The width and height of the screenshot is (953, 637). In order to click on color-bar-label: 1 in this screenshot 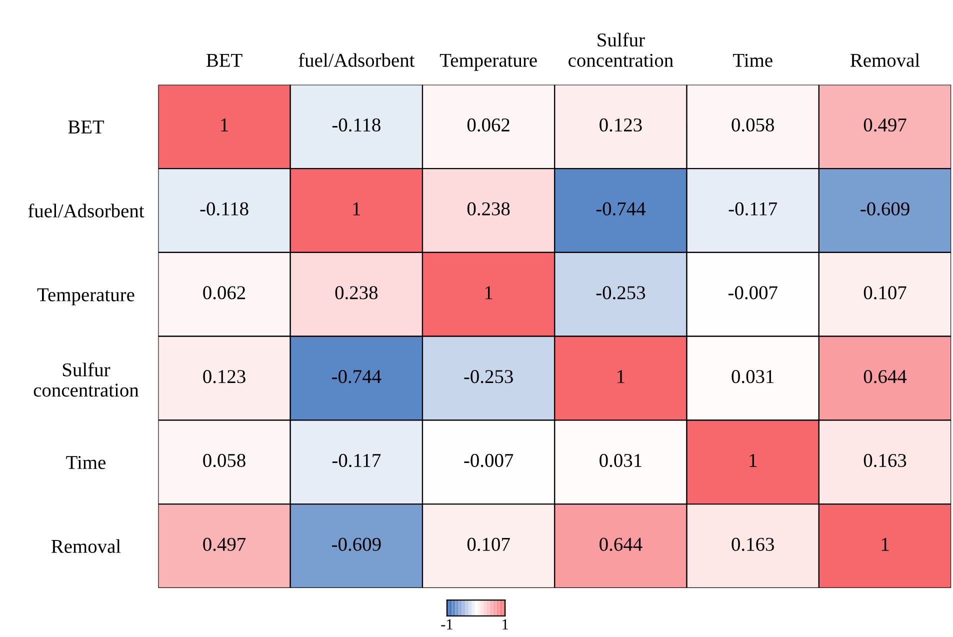, I will do `click(505, 624)`.